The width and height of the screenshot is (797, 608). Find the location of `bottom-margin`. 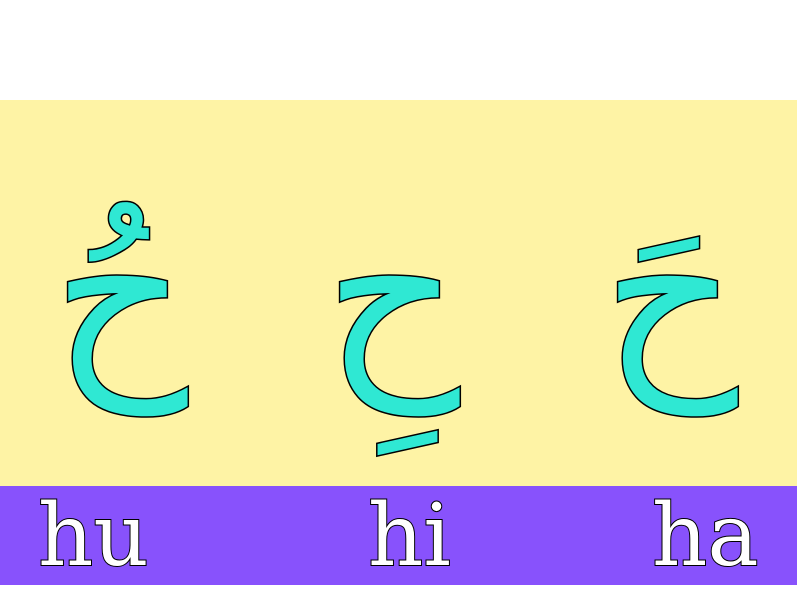

bottom-margin is located at coordinates (398, 596).